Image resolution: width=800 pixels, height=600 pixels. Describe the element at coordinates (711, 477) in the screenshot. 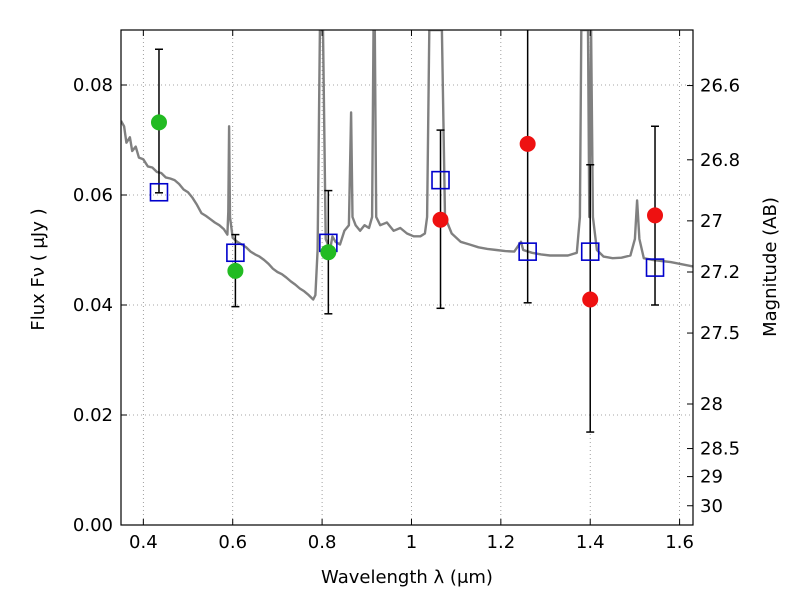

I see `right-tick-label: 29` at that location.